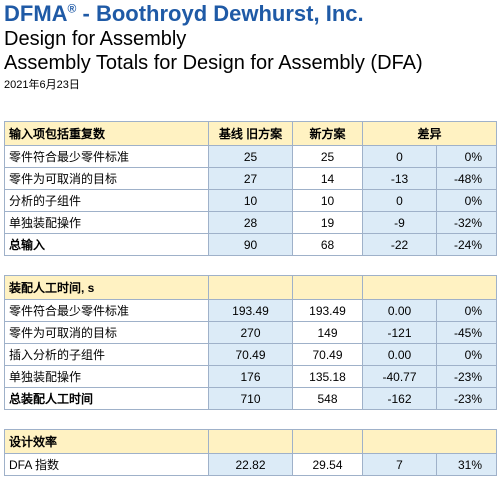 The width and height of the screenshot is (500, 501). What do you see at coordinates (399, 222) in the screenshot?
I see `difference-value: -9` at bounding box center [399, 222].